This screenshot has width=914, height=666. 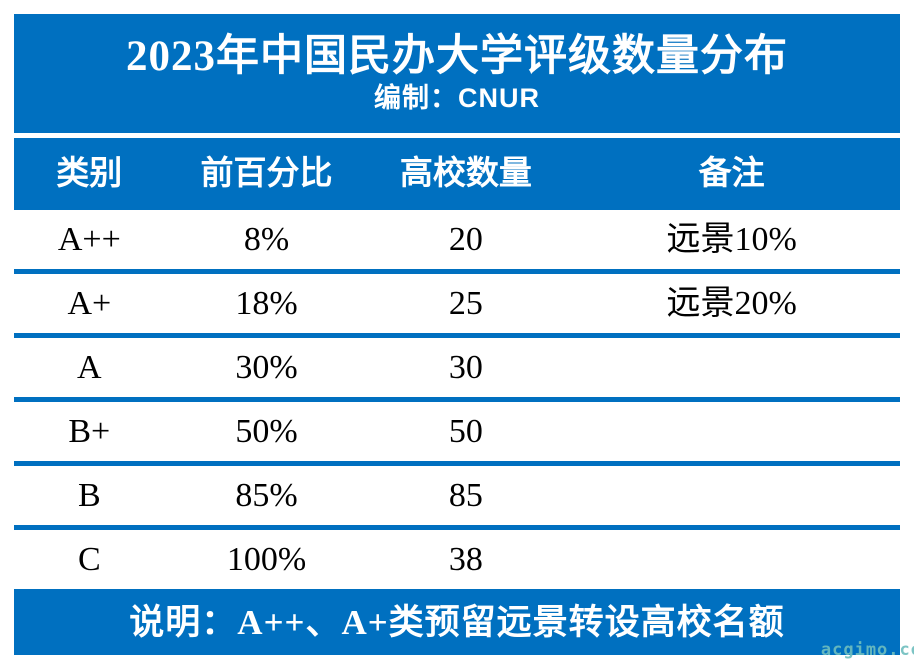 I want to click on table-row: B+ 50% 50, so click(x=457, y=431).